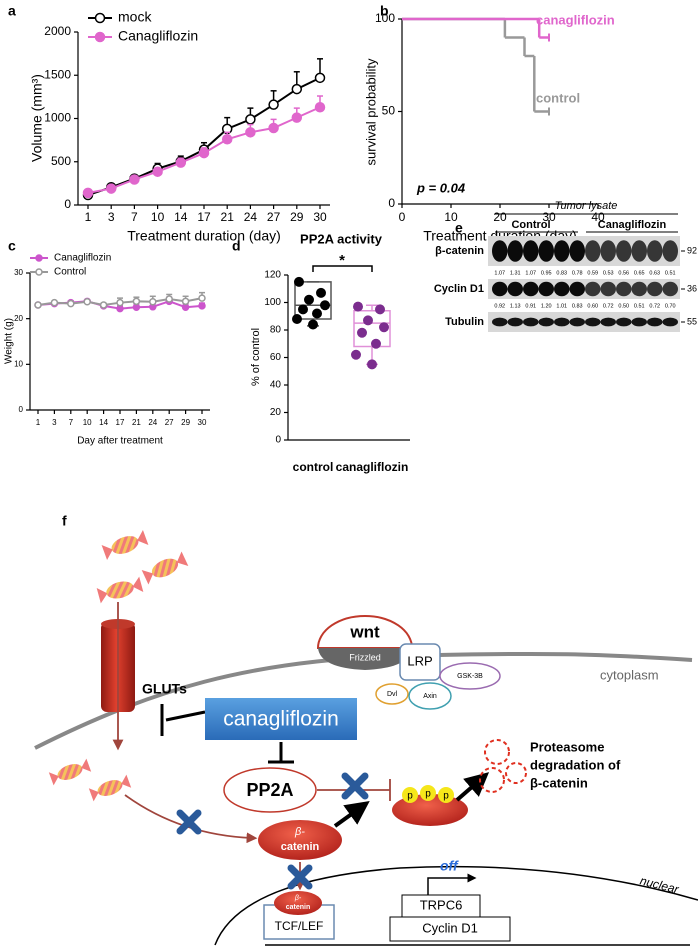 This screenshot has height=952, width=698. Describe the element at coordinates (623, 306) in the screenshot. I see `ratio-label: 0.50` at that location.